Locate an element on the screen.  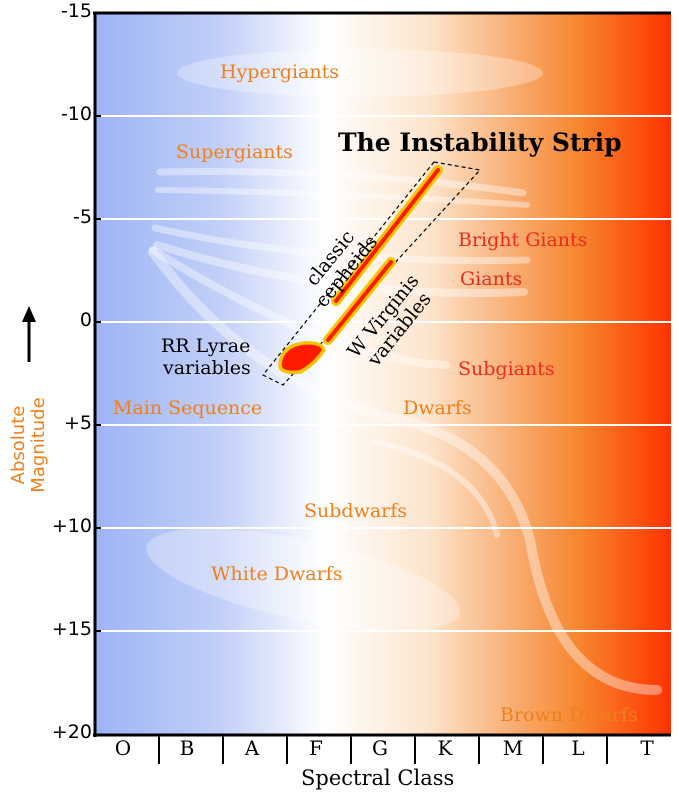
x-class-label: L is located at coordinates (578, 748).